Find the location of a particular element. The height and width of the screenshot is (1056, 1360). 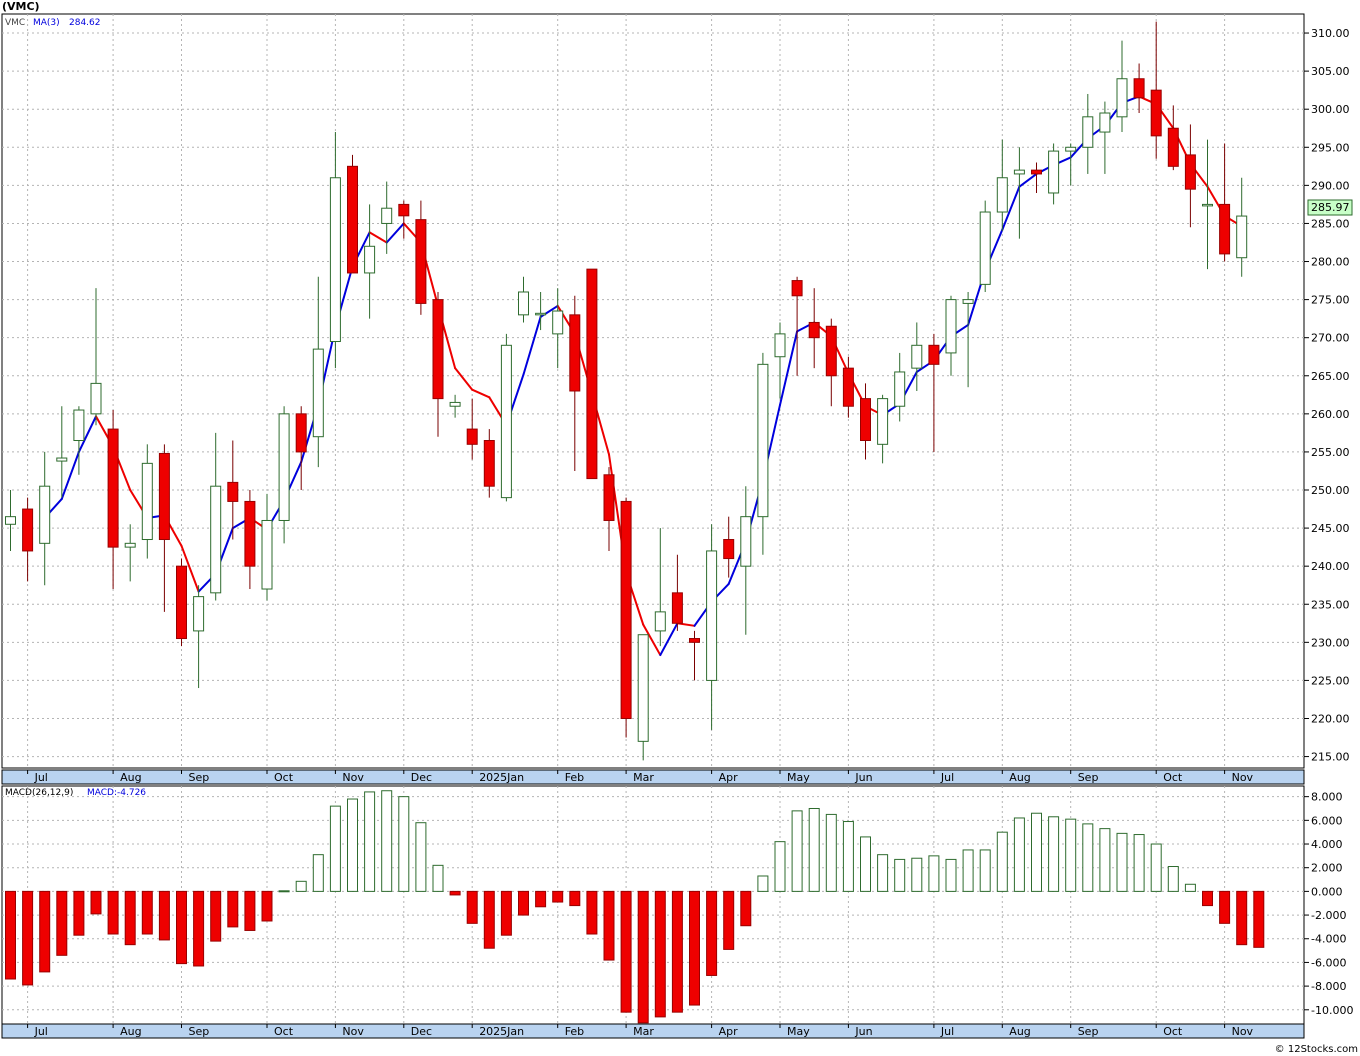

last-price-box: 285.97 is located at coordinates (1330, 207).